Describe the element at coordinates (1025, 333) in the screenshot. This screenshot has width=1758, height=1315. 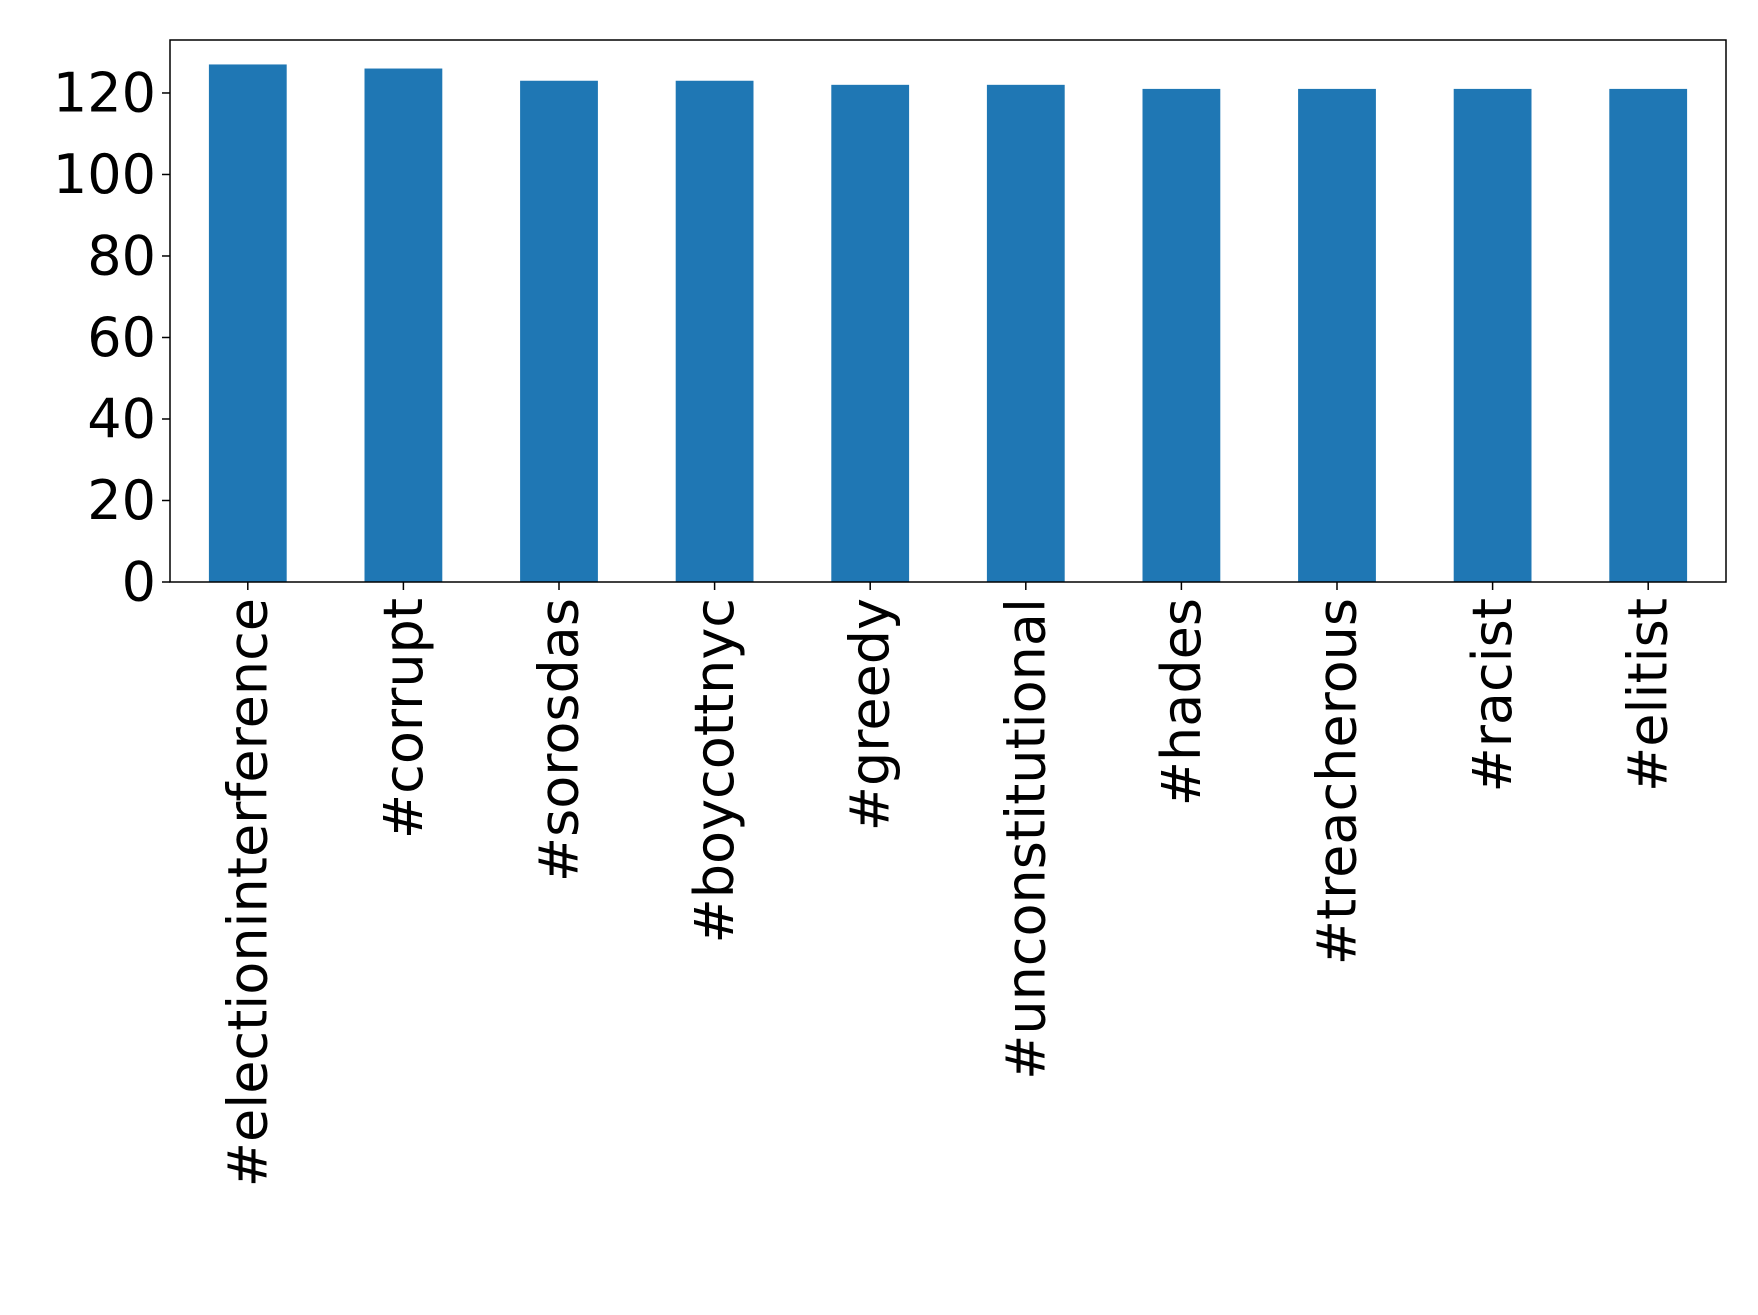
I see `bar-unconstitutional` at that location.